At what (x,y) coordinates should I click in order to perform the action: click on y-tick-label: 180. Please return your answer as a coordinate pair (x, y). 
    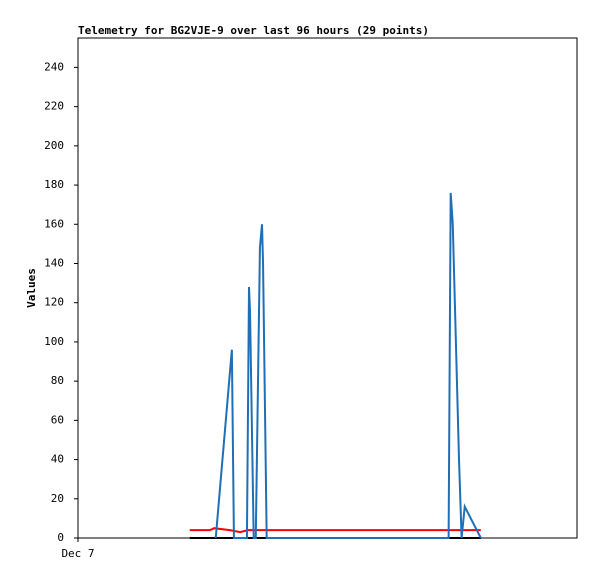
    Looking at the image, I should click on (54, 184).